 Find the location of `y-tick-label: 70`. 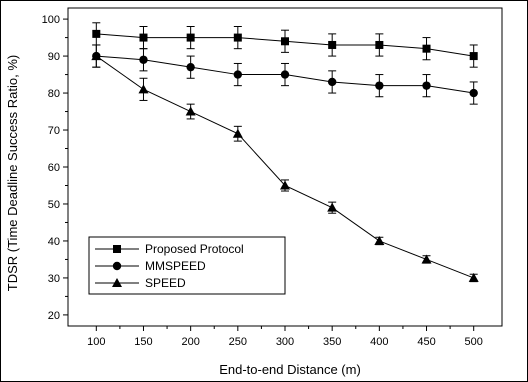

y-tick-label: 70 is located at coordinates (54, 131).